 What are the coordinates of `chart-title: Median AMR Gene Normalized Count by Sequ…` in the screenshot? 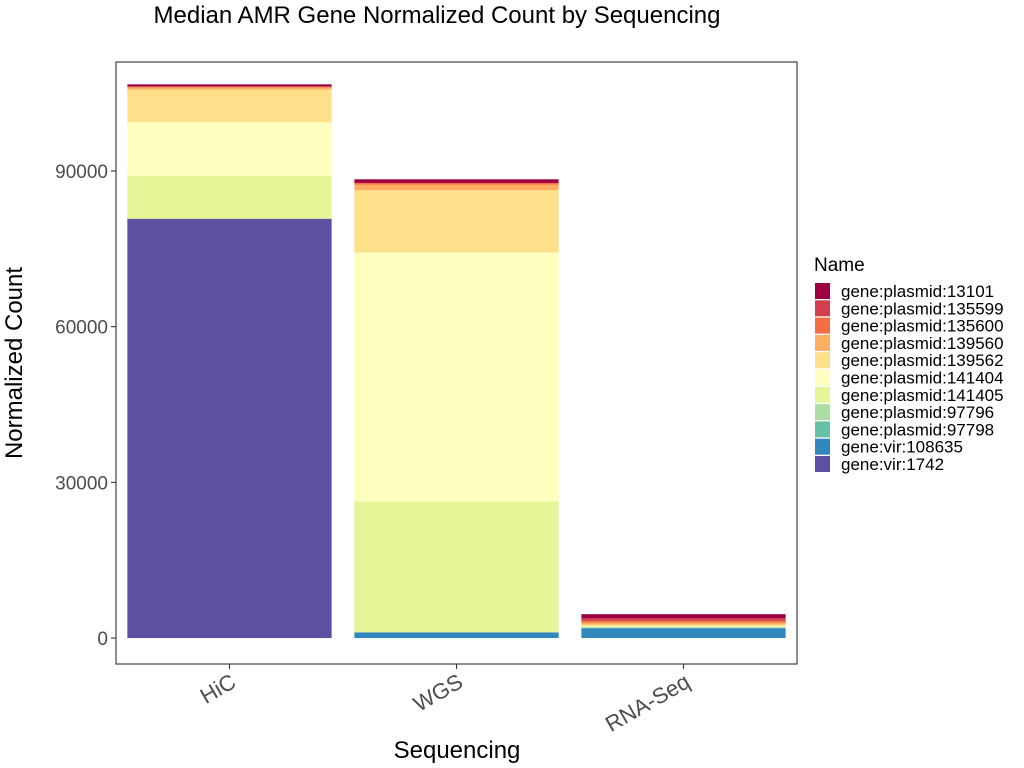 It's located at (437, 15).